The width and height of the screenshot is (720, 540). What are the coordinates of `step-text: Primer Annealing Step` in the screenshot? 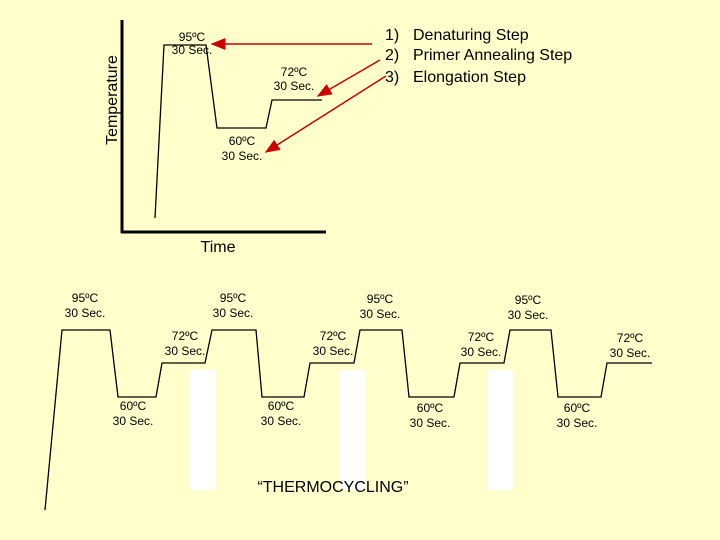 It's located at (492, 55).